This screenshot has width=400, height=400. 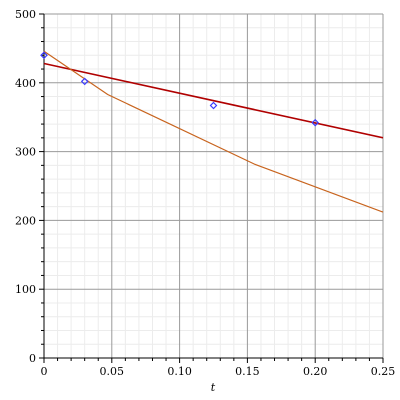 What do you see at coordinates (213, 387) in the screenshot?
I see `x-axis-label: t` at bounding box center [213, 387].